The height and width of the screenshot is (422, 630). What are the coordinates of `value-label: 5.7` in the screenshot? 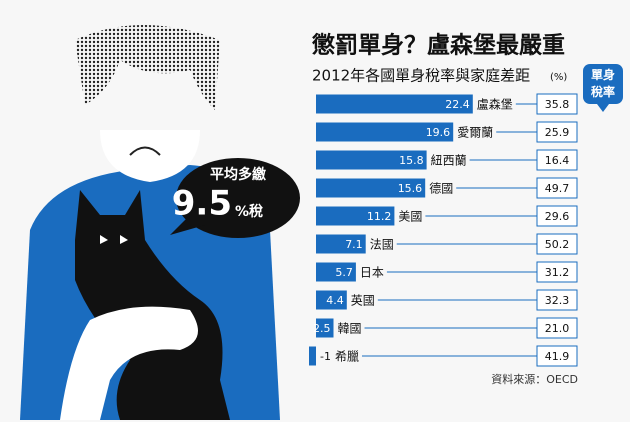 It's located at (344, 272).